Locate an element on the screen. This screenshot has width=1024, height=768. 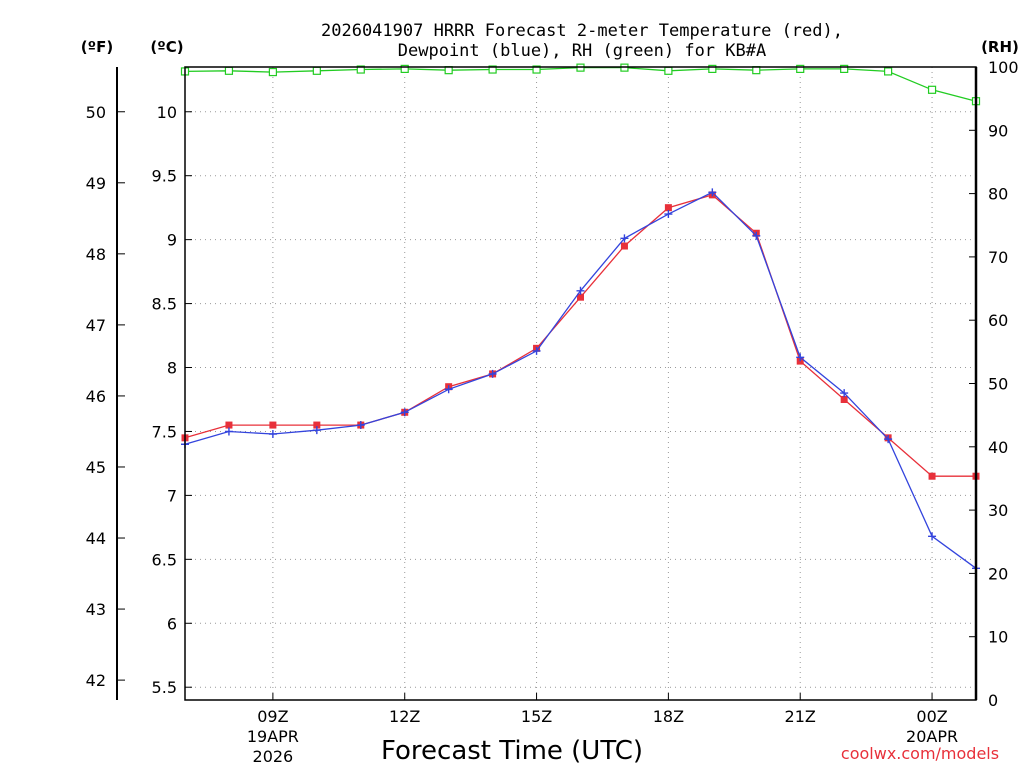
rh-tick-label-10: 100 is located at coordinates (1003, 67).